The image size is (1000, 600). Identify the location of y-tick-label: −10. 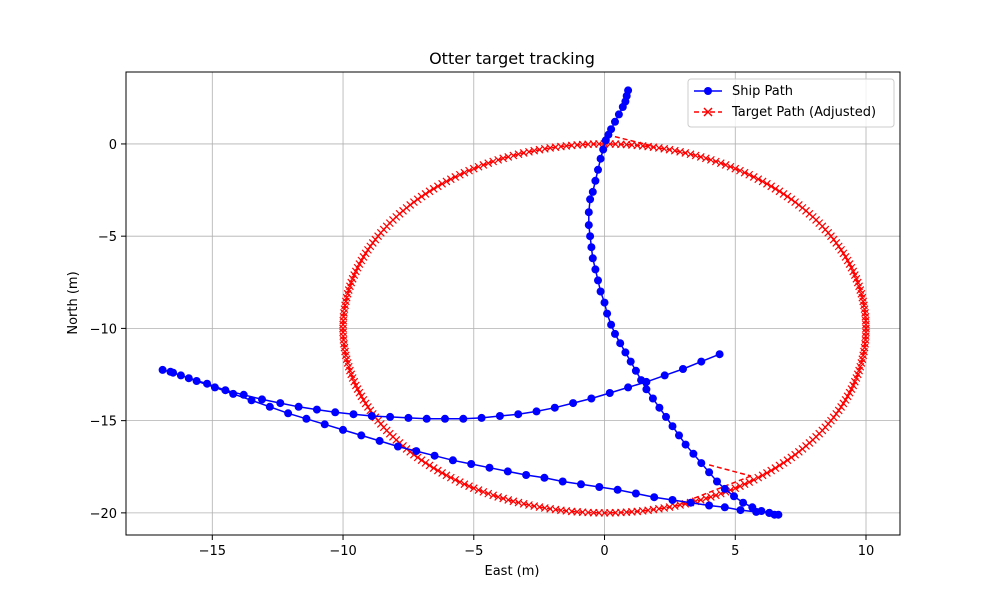
(103, 329).